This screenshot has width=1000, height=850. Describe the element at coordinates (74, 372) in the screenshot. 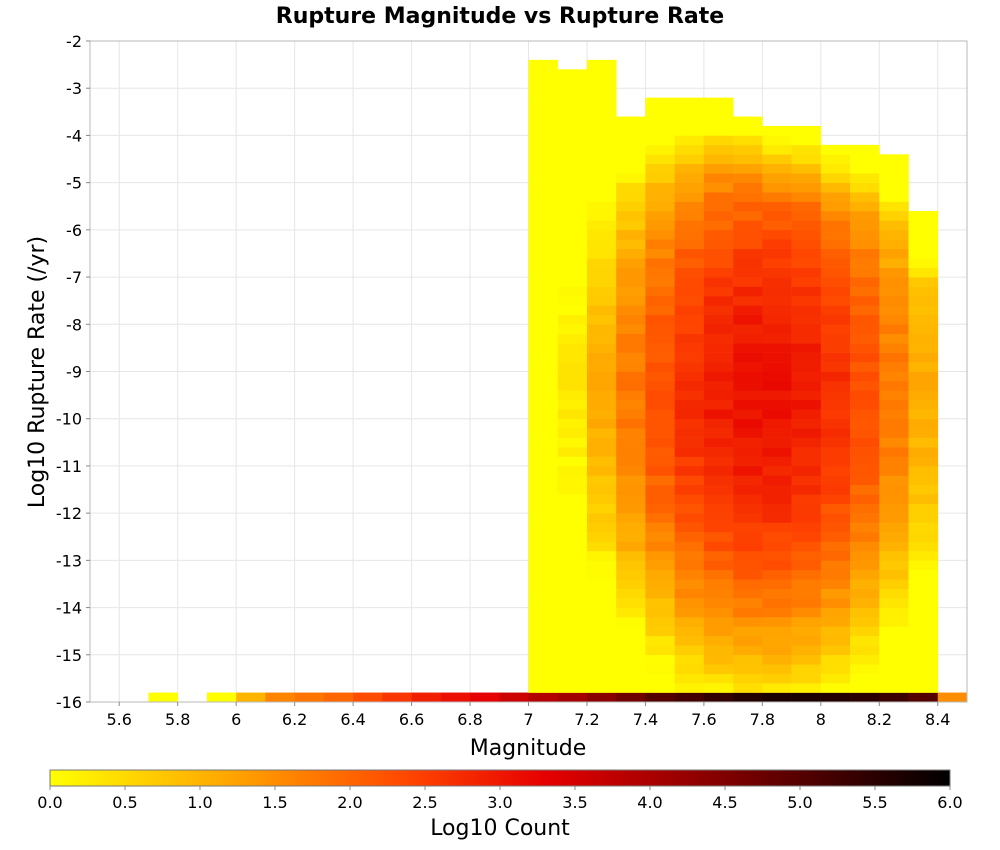

I see `y-tick-label: -9` at that location.